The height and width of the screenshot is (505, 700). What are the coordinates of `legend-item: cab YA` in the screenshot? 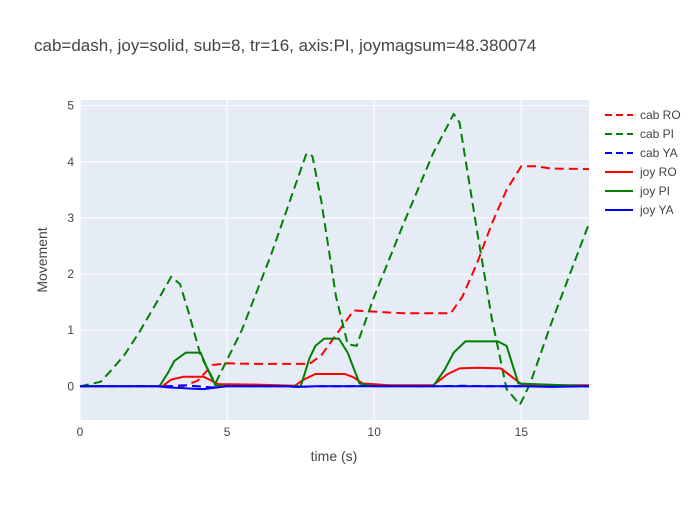 It's located at (641, 153).